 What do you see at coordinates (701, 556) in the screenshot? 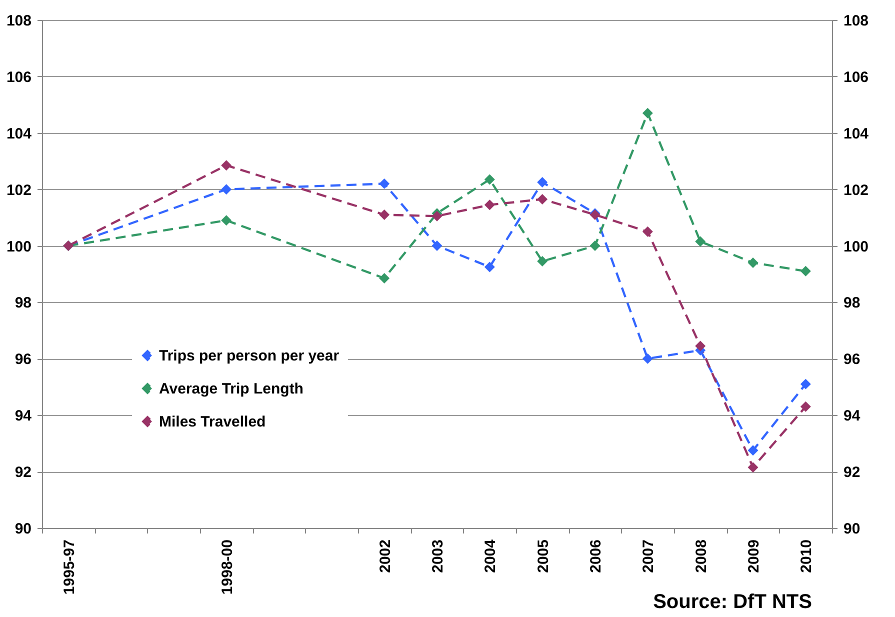
I see `x-tick-label: 2008` at bounding box center [701, 556].